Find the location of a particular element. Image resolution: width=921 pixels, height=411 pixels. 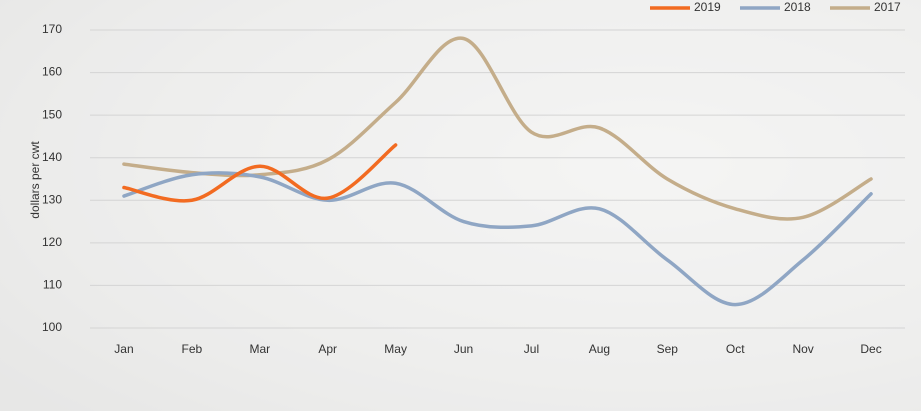

x-tick-label: Nov is located at coordinates (802, 349).